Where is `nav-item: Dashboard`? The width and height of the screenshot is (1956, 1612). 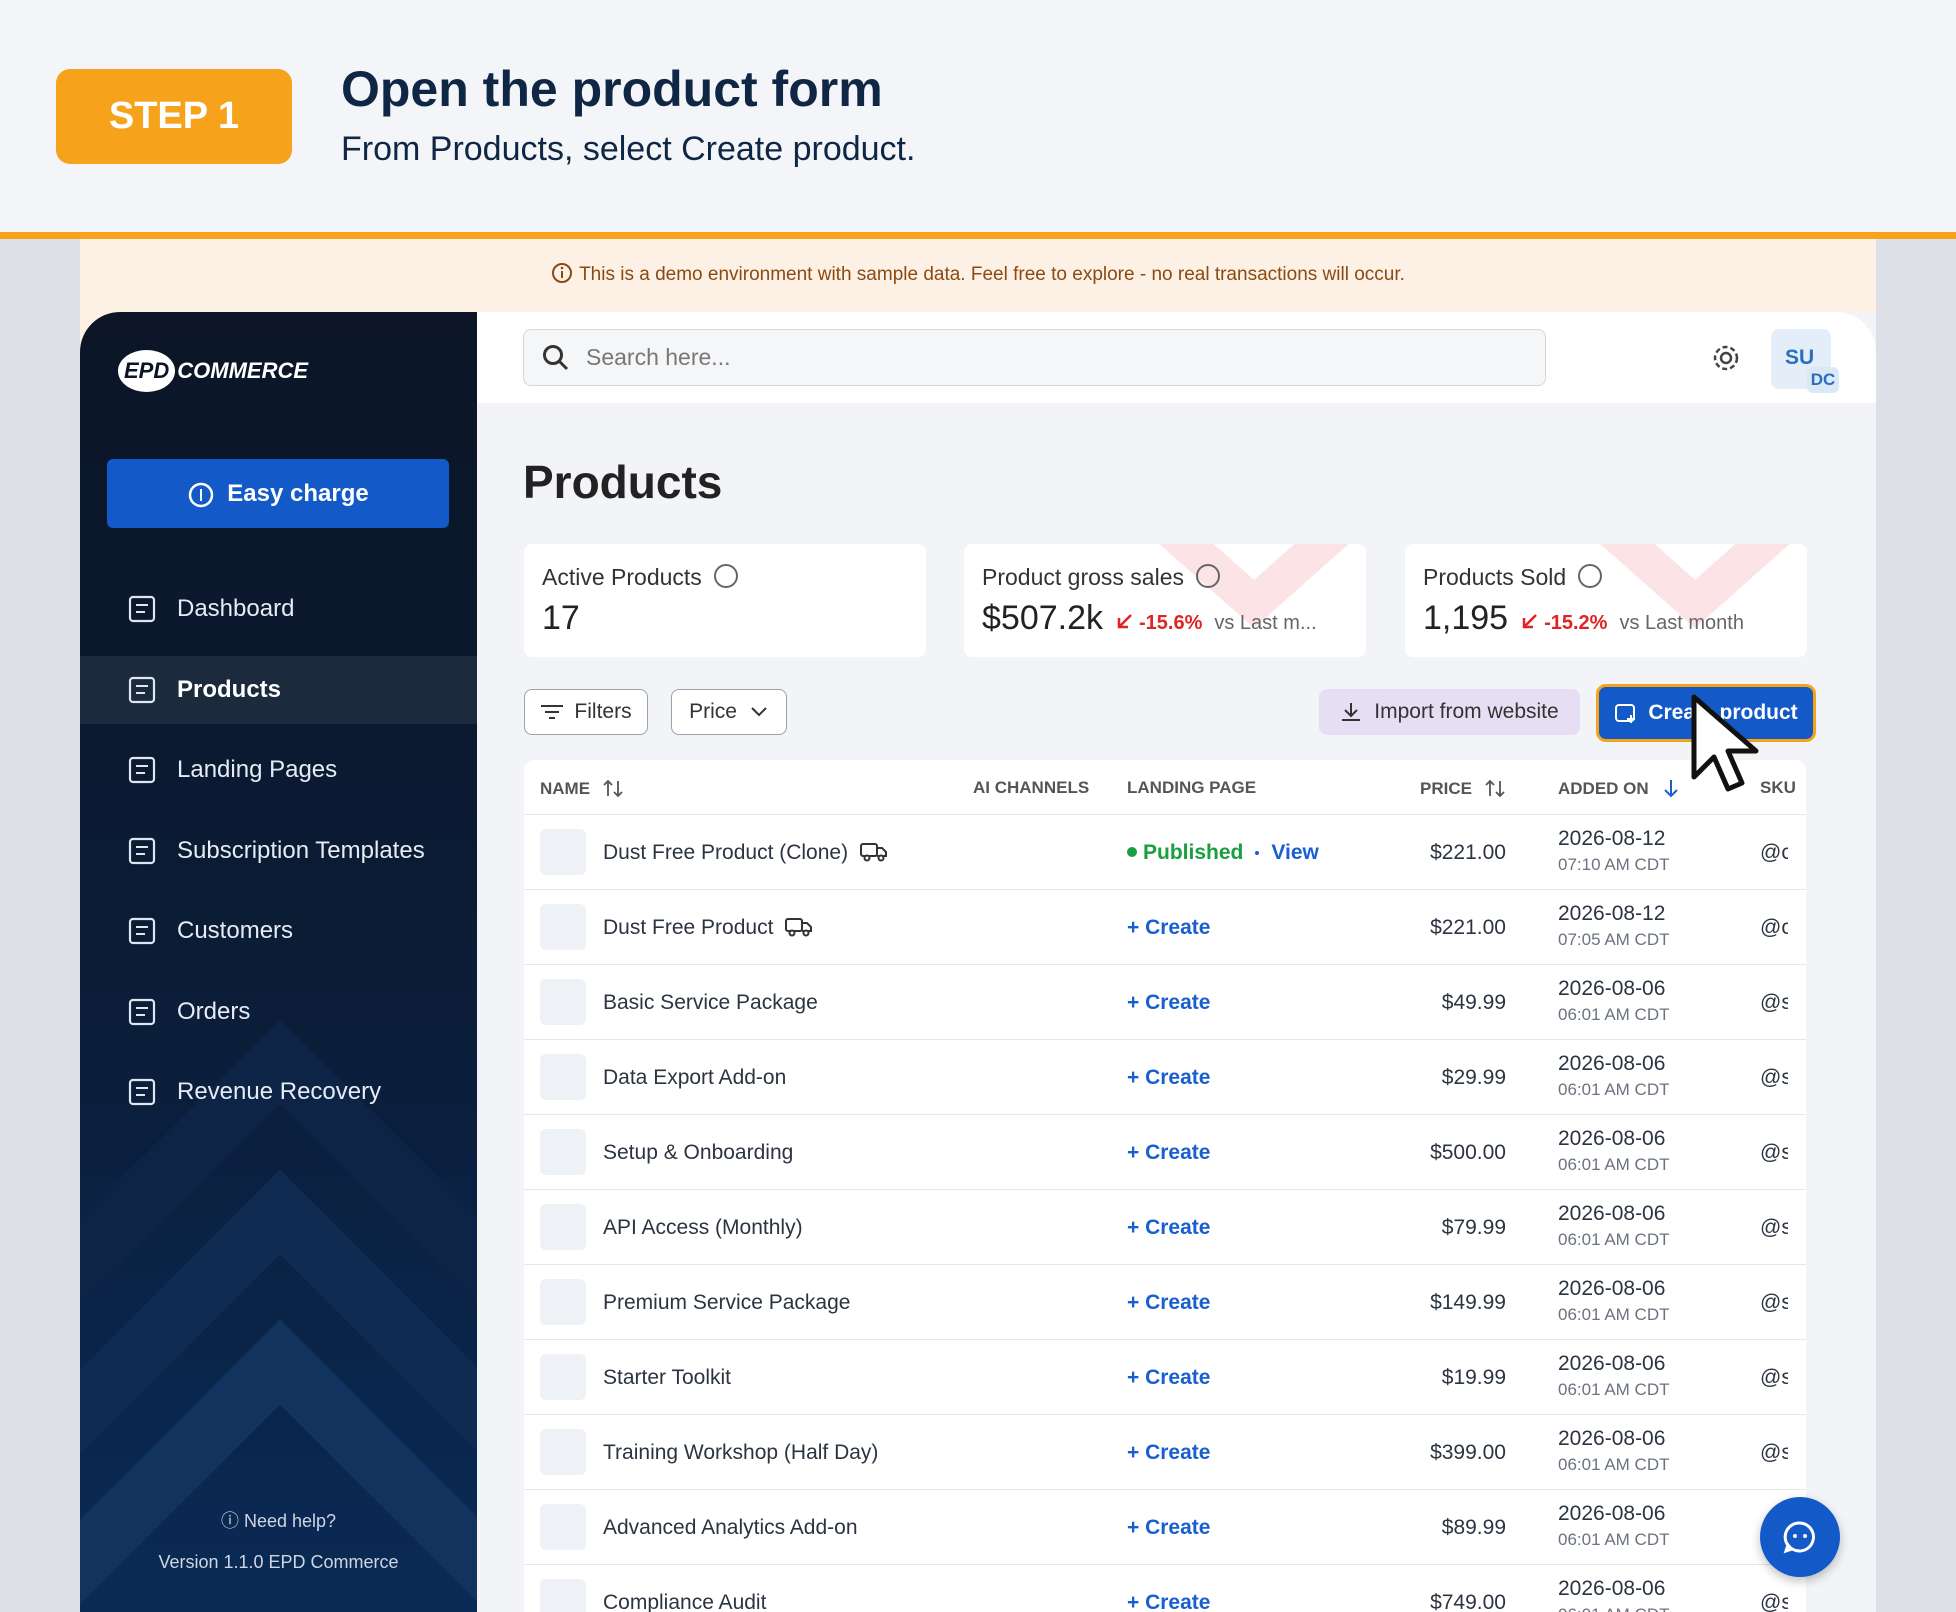 nav-item: Dashboard is located at coordinates (278, 609).